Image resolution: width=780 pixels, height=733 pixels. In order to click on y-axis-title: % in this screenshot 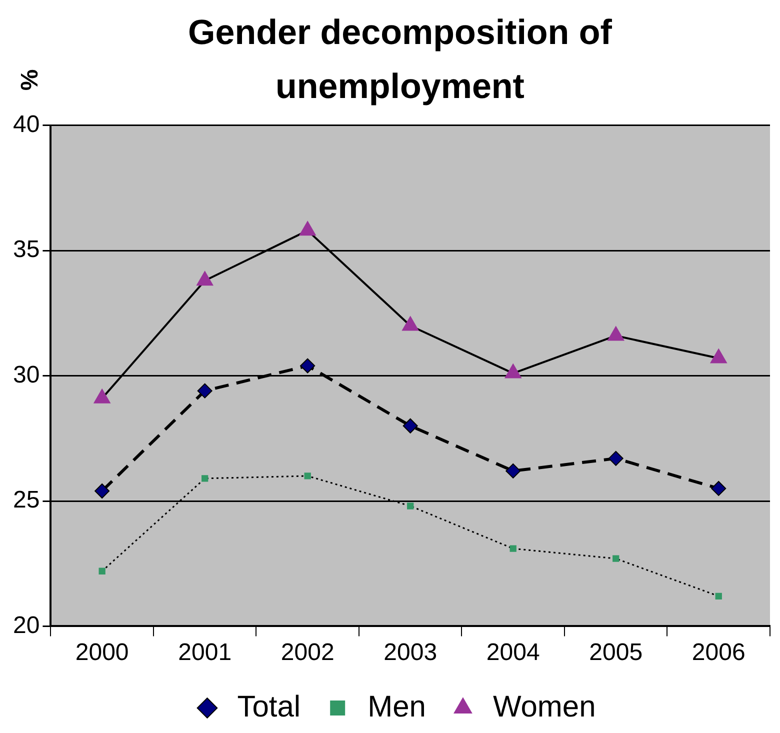, I will do `click(30, 80)`.